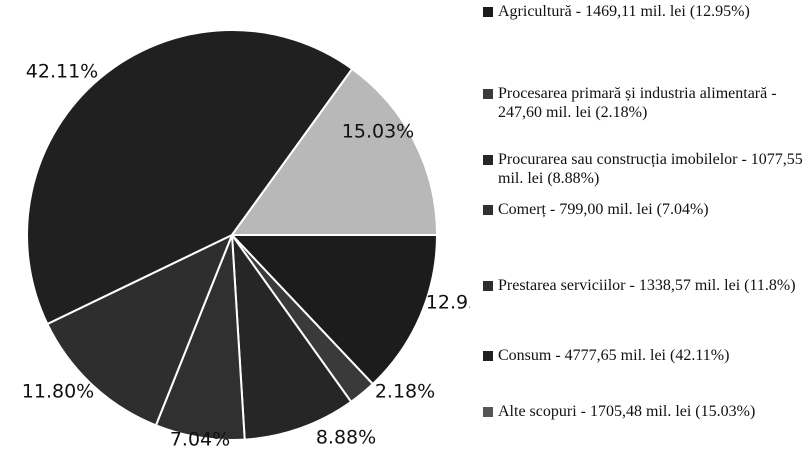 The image size is (808, 463). I want to click on legend-label: Comerț - 799,00 mil. lei (7.04%), so click(603, 209).